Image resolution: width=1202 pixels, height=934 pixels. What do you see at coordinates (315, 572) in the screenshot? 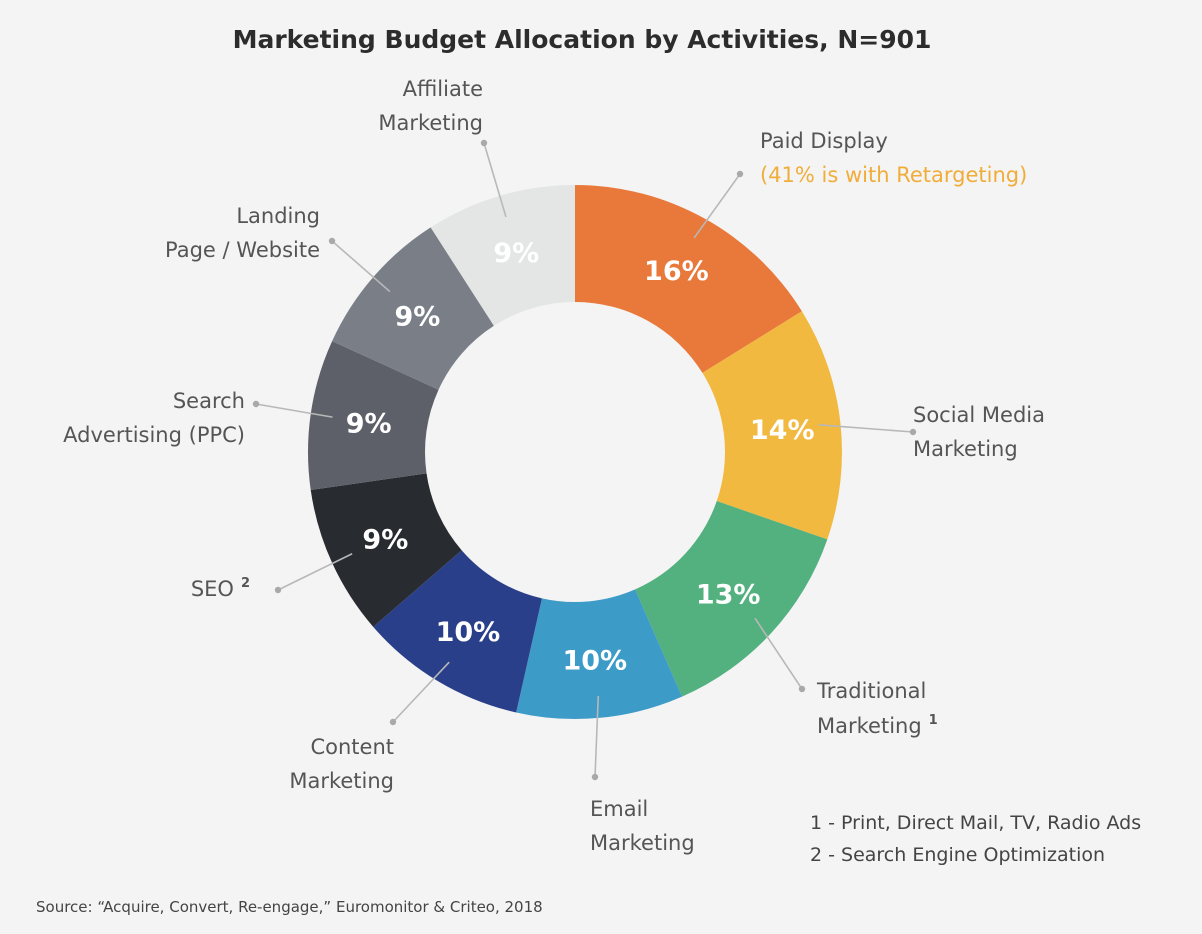
I see `leader-line-seo` at bounding box center [315, 572].